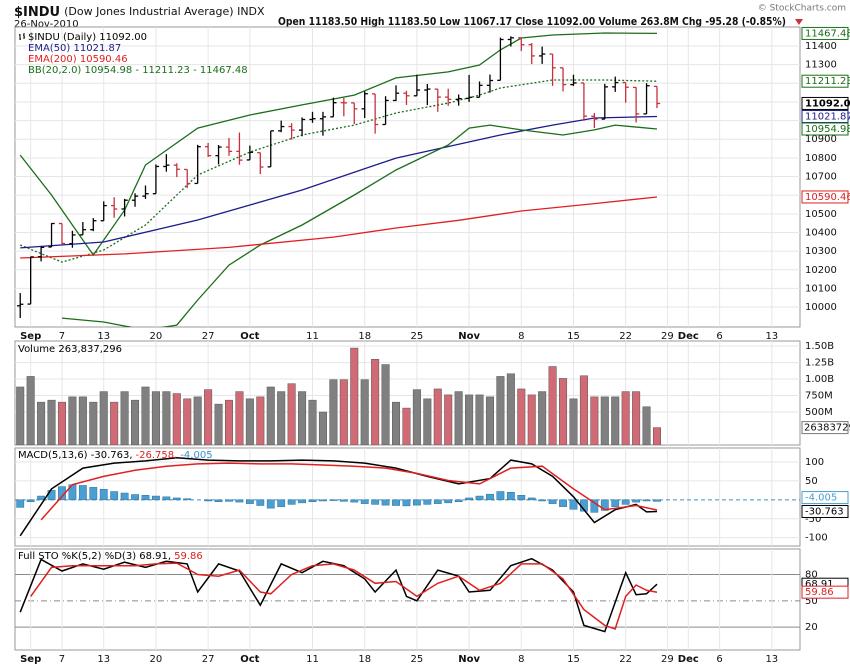  What do you see at coordinates (799, 22) in the screenshot?
I see `change-arrow` at bounding box center [799, 22].